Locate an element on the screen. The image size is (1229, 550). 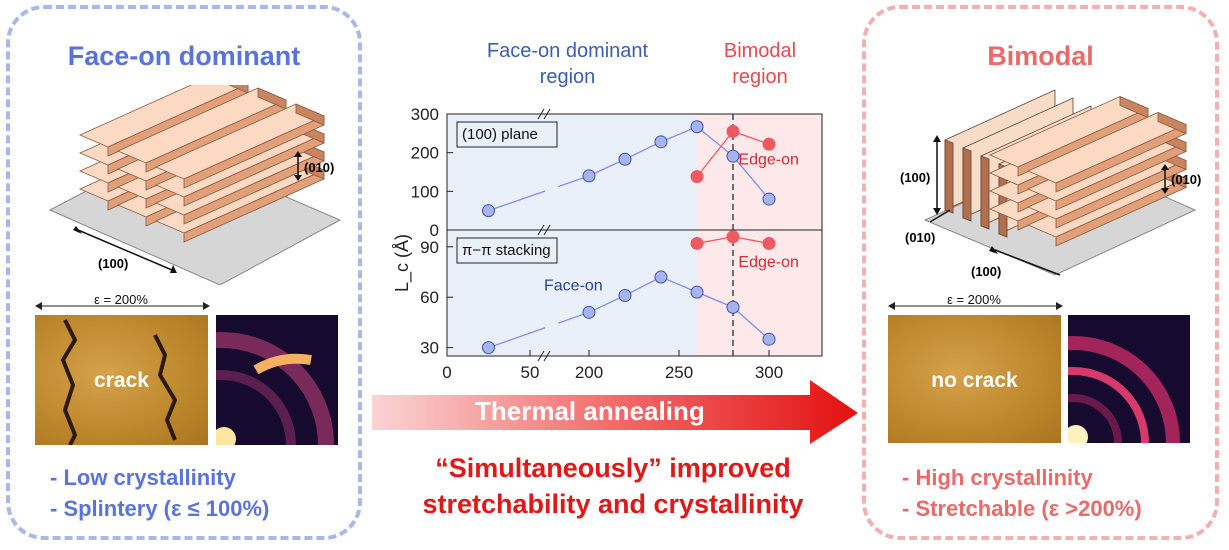
x-tick-label: 200 is located at coordinates (589, 372).